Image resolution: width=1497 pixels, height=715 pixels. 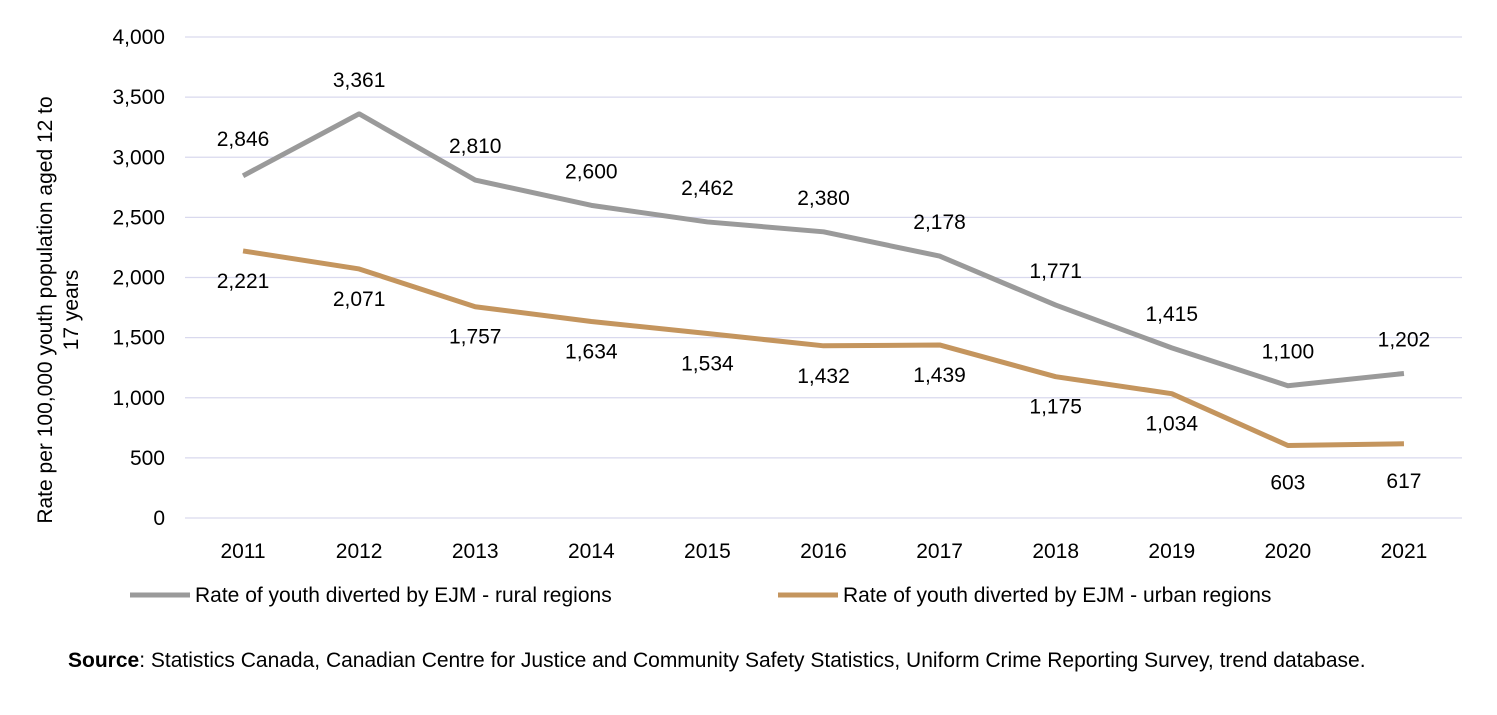 I want to click on x-tick-label: 2011, so click(x=242, y=551).